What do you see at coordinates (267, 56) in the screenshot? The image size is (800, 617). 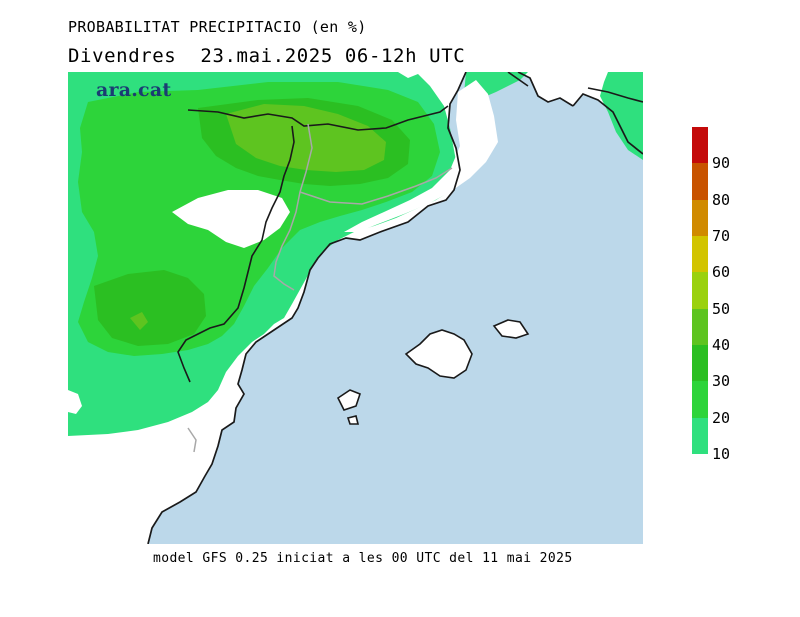 I see `chart-subtitle: Divendres 23.mai.2025 06-12h UTC` at bounding box center [267, 56].